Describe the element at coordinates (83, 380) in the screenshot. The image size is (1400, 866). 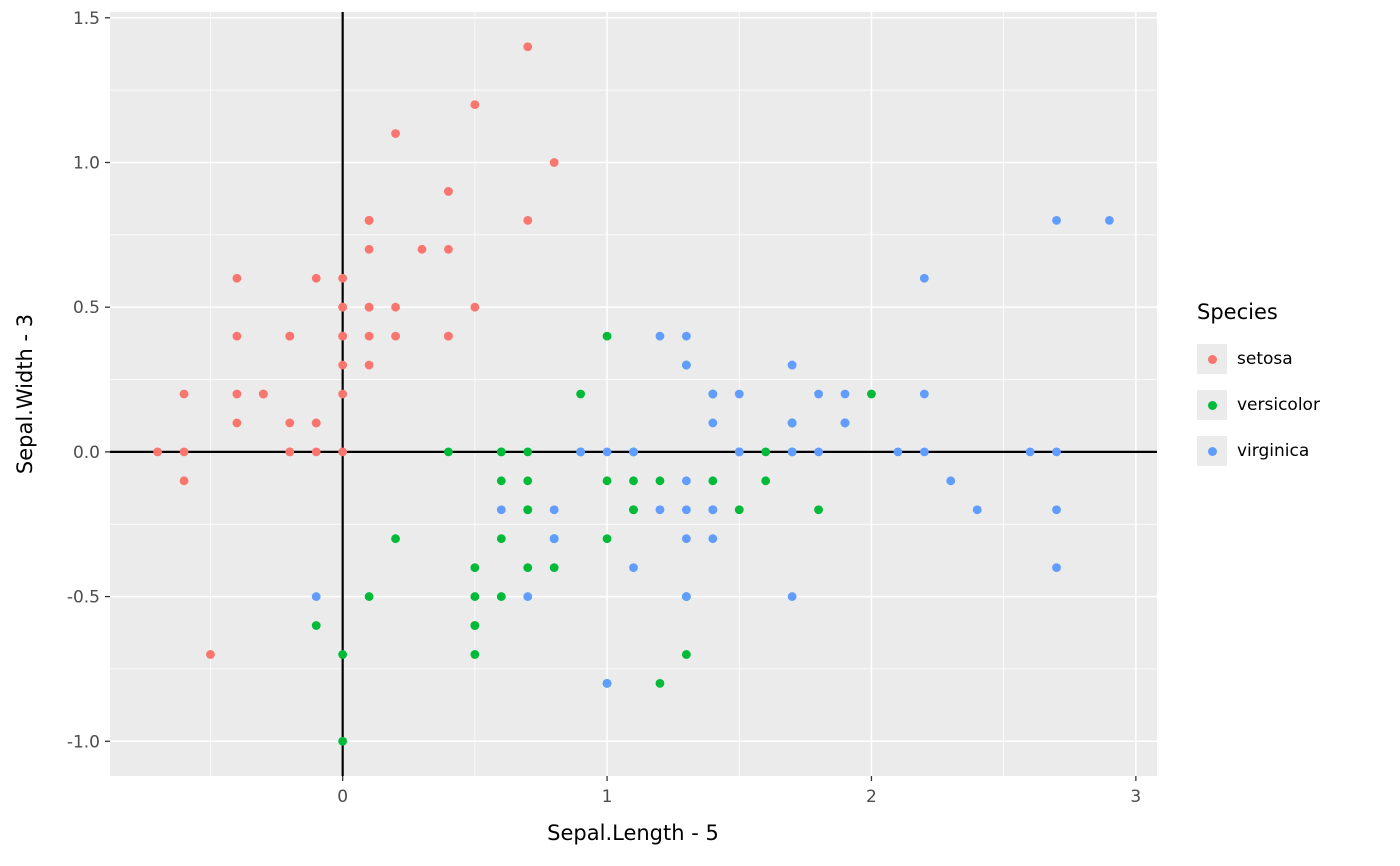
I see `y-tick-labels: -1.0 -0.5 0.0 0.5 1.0 1.5` at that location.